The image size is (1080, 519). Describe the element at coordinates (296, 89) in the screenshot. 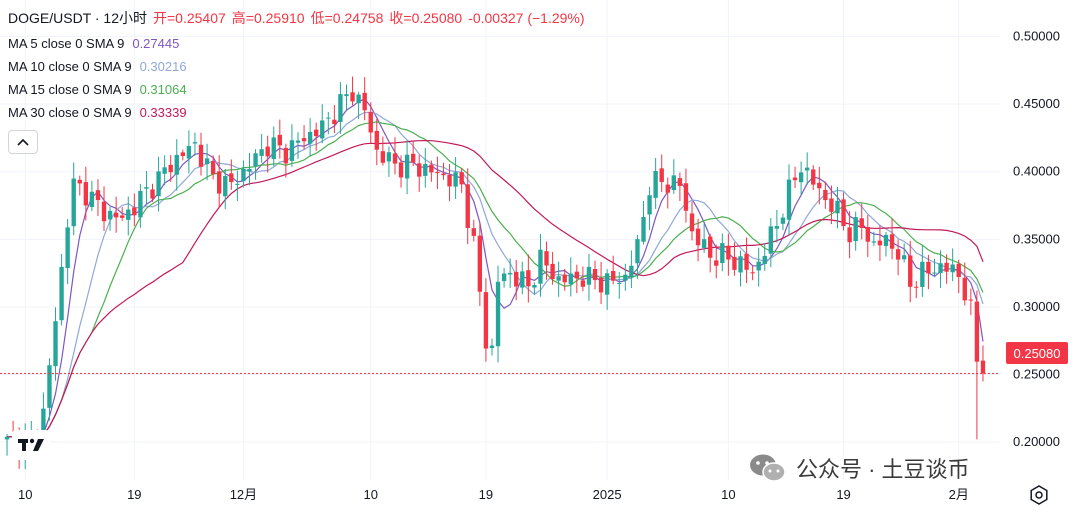

I see `indicator-ma15: MA 15 close 0 SMA 9 0.31064` at that location.